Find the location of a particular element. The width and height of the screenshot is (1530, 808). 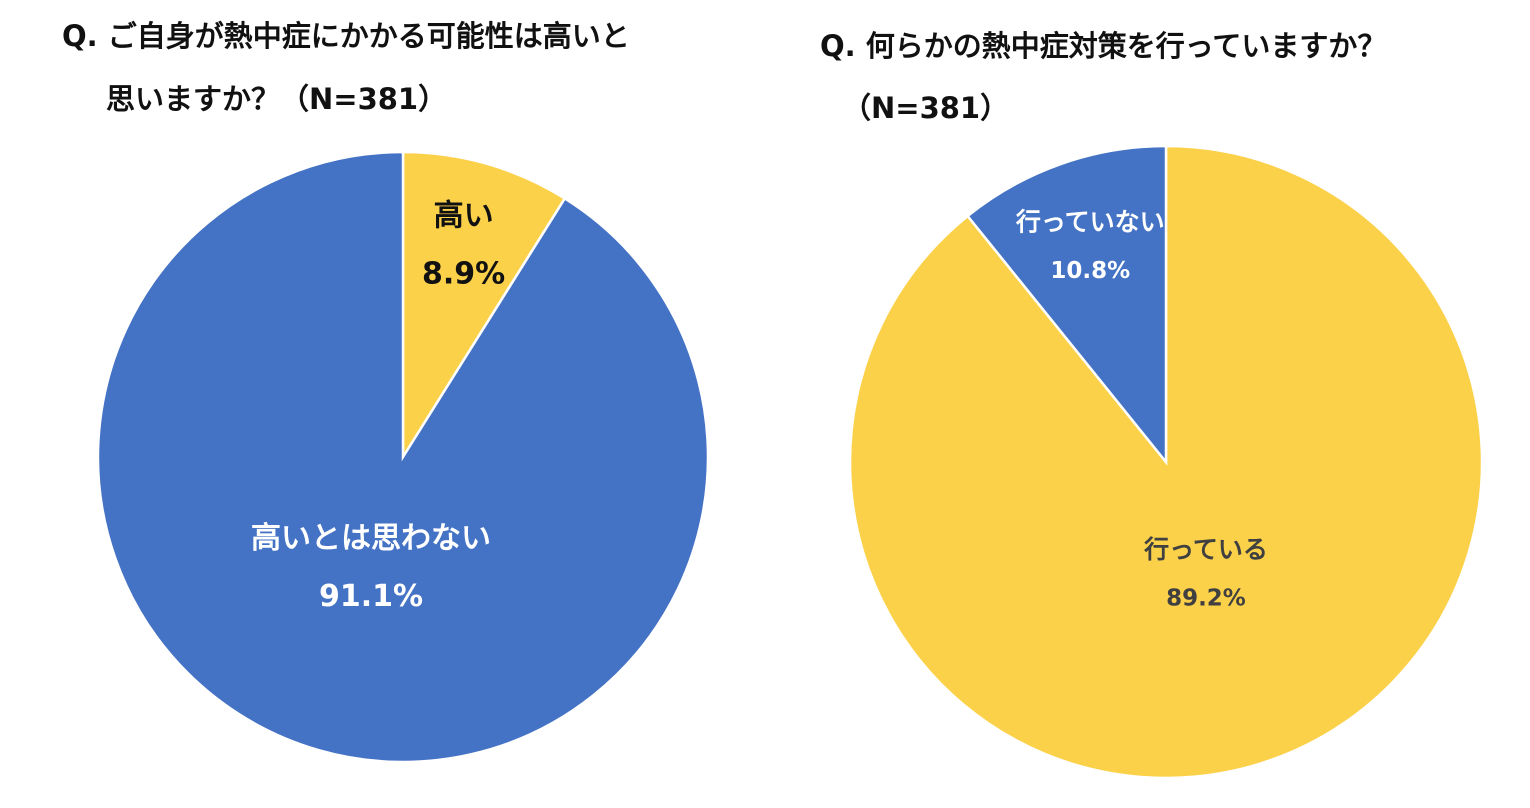

chart-title: Q. ご自身が熱中症にかかる可能性は高いと is located at coordinates (346, 36).